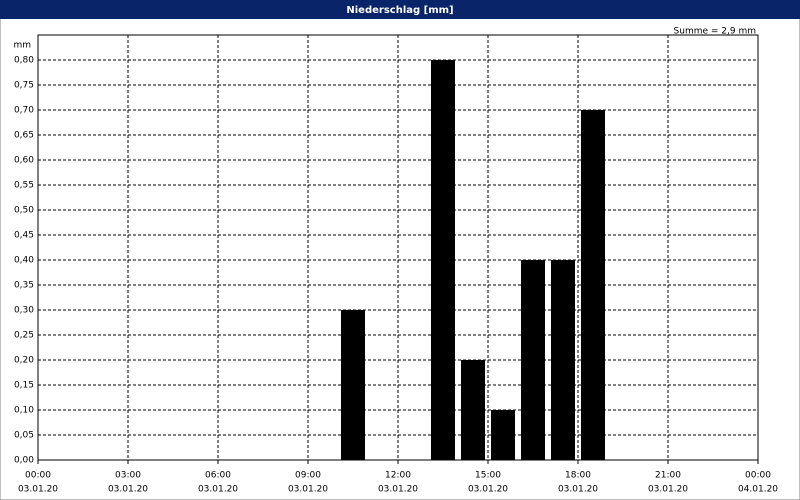 The height and width of the screenshot is (500, 800). I want to click on chart-title: Niederschlag [mm], so click(399, 10).